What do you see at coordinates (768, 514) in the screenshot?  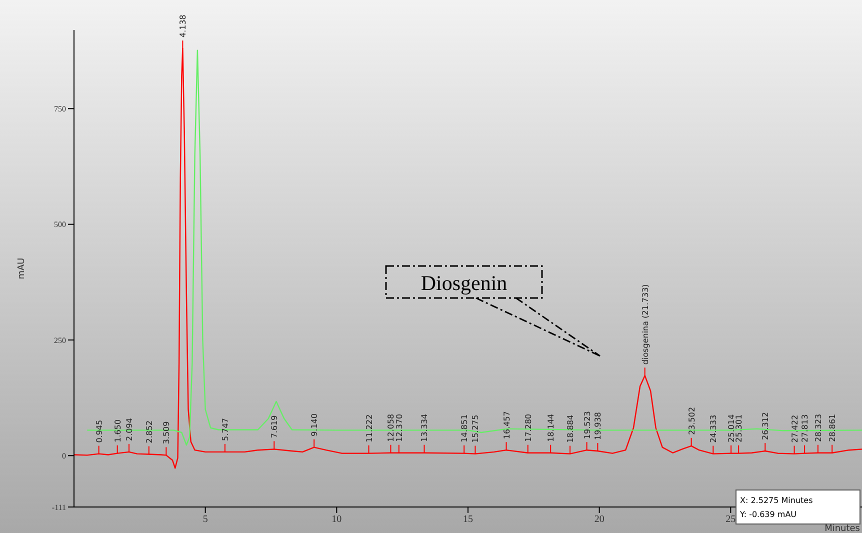 I see `text: Y: -0.639 mAU` at bounding box center [768, 514].